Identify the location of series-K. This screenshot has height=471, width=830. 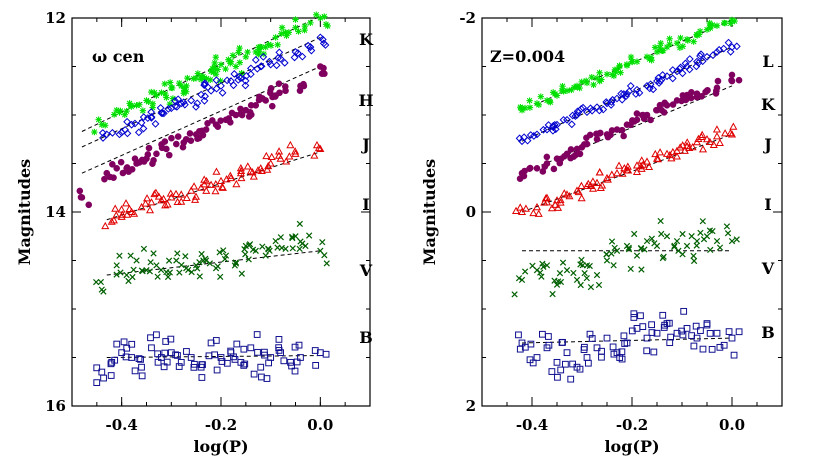
(628, 92).